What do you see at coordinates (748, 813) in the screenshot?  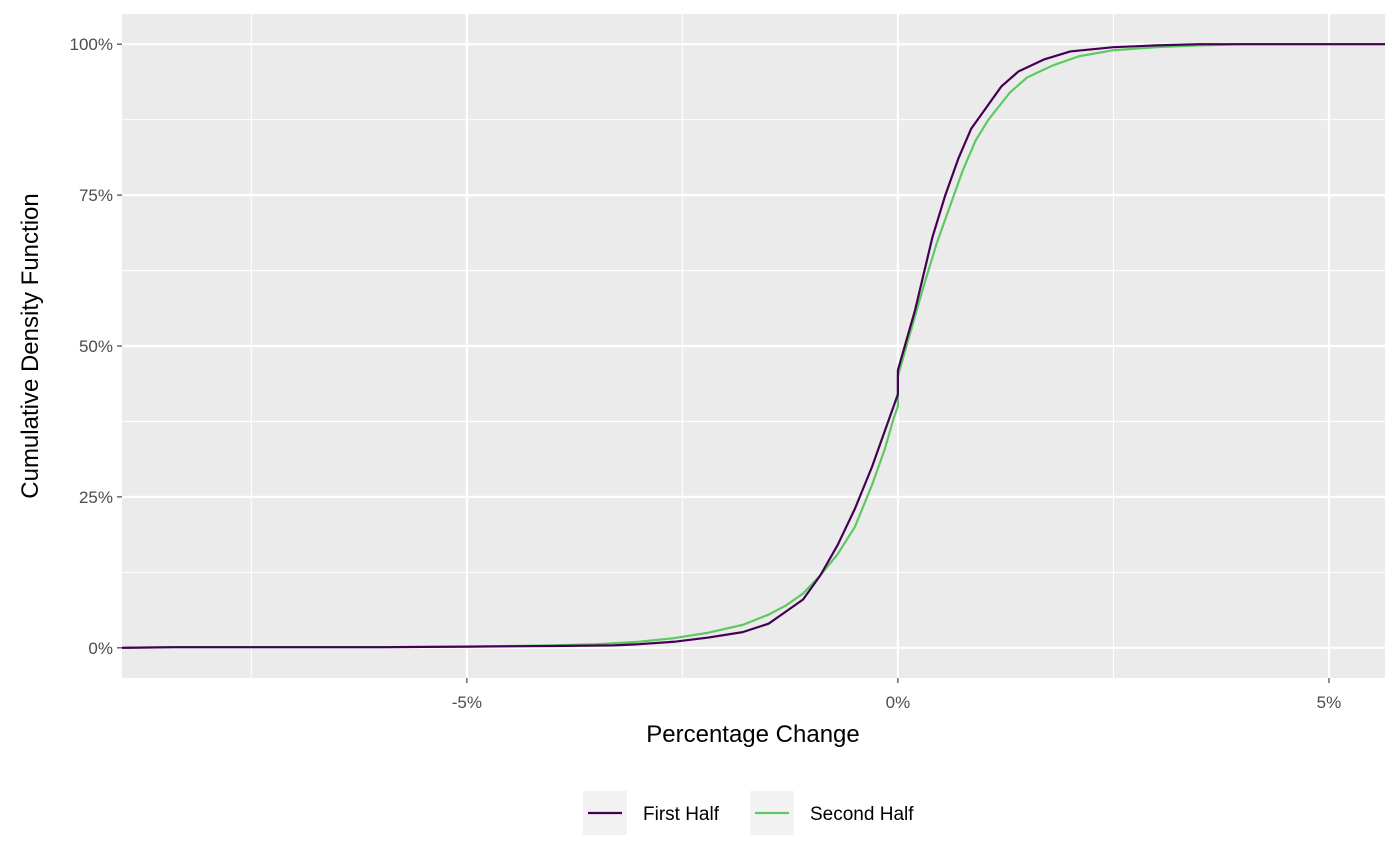 I see `legend: First Half Second Half` at bounding box center [748, 813].